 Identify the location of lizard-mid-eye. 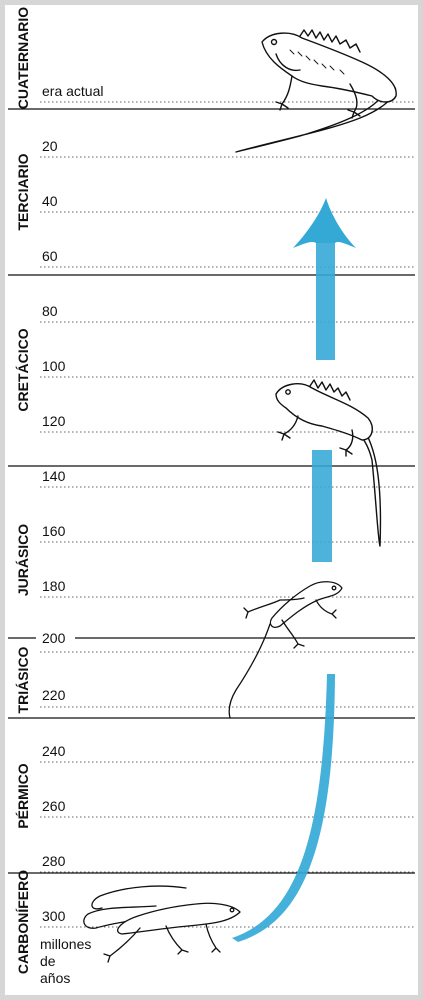
(334, 588).